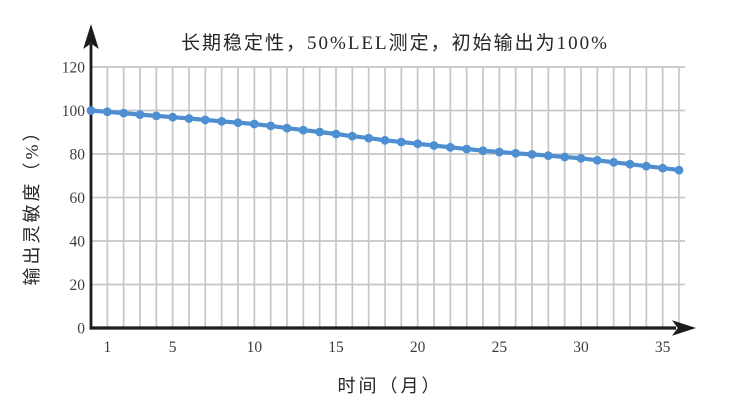 The height and width of the screenshot is (411, 730). What do you see at coordinates (78, 198) in the screenshot?
I see `y-tick-label: 60` at bounding box center [78, 198].